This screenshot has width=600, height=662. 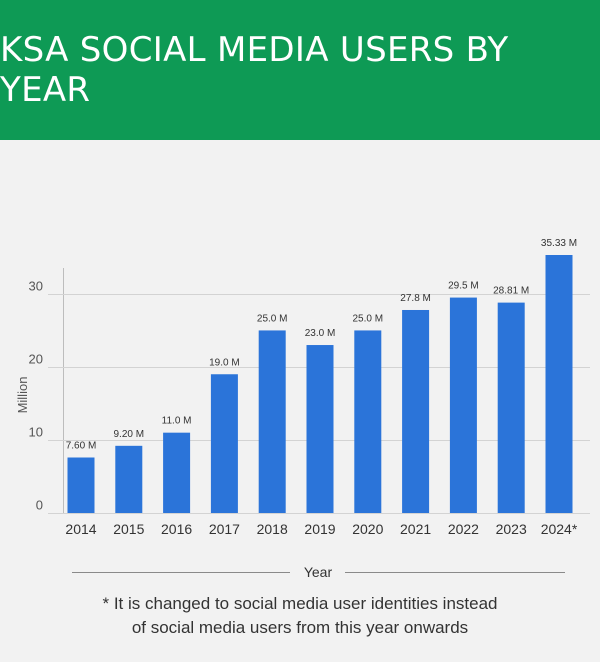 I want to click on y-tick-label-0: 0, so click(x=39, y=505).